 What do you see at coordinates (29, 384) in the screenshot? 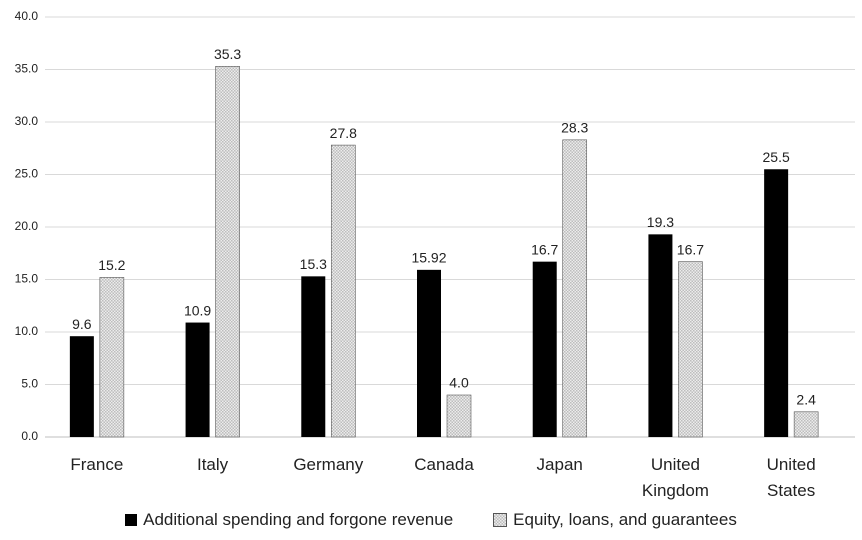
I see `y-tick-label: 5.0` at bounding box center [29, 384].